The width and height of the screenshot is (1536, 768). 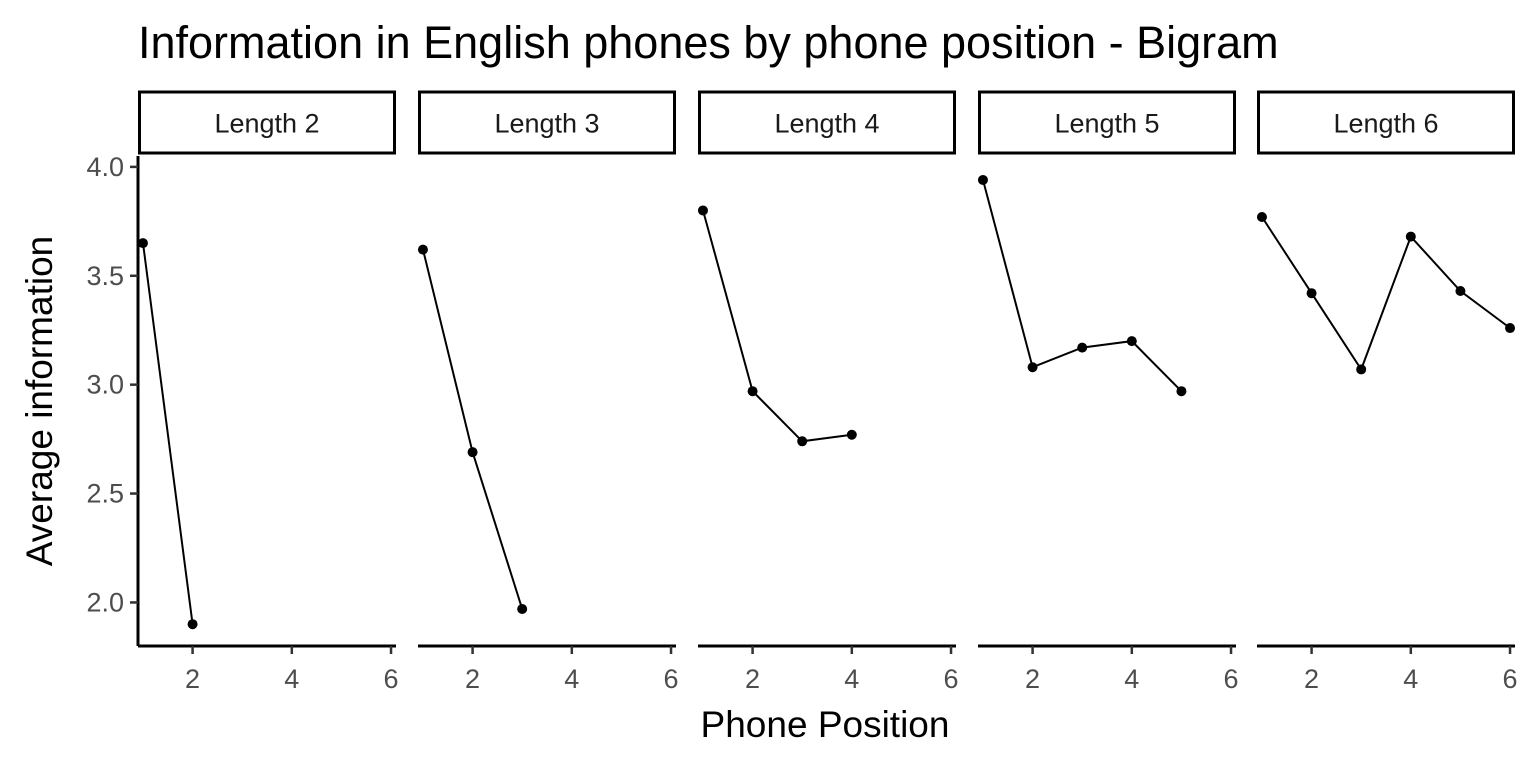 What do you see at coordinates (825, 724) in the screenshot?
I see `x-axis-title: Phone Position` at bounding box center [825, 724].